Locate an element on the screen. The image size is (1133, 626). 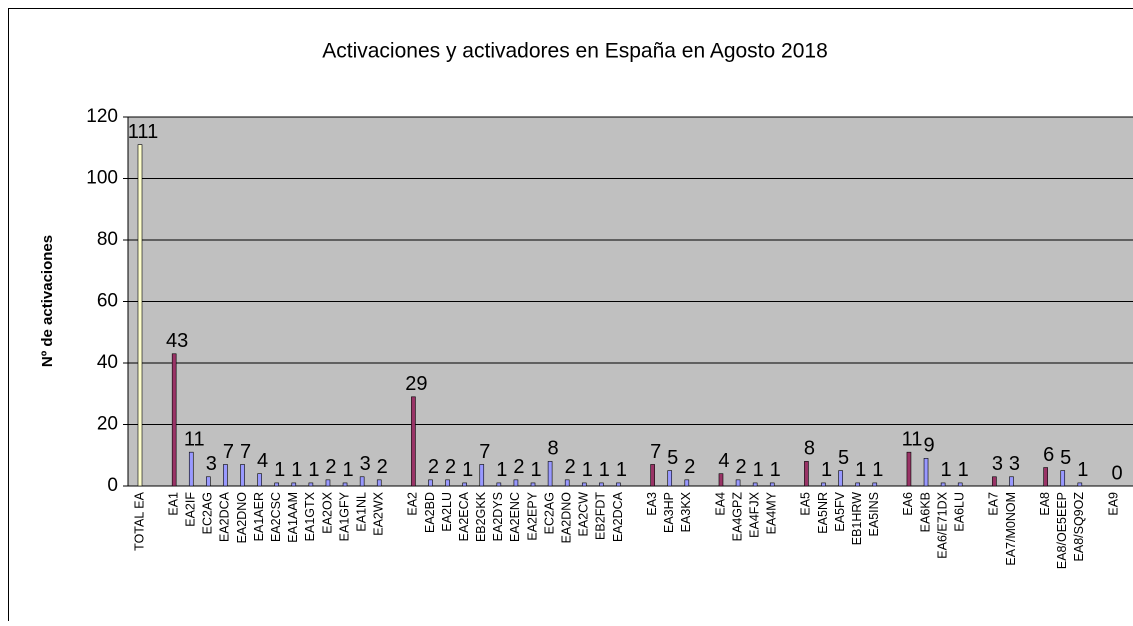
x-tick-label: EA2CSC is located at coordinates (276, 517).